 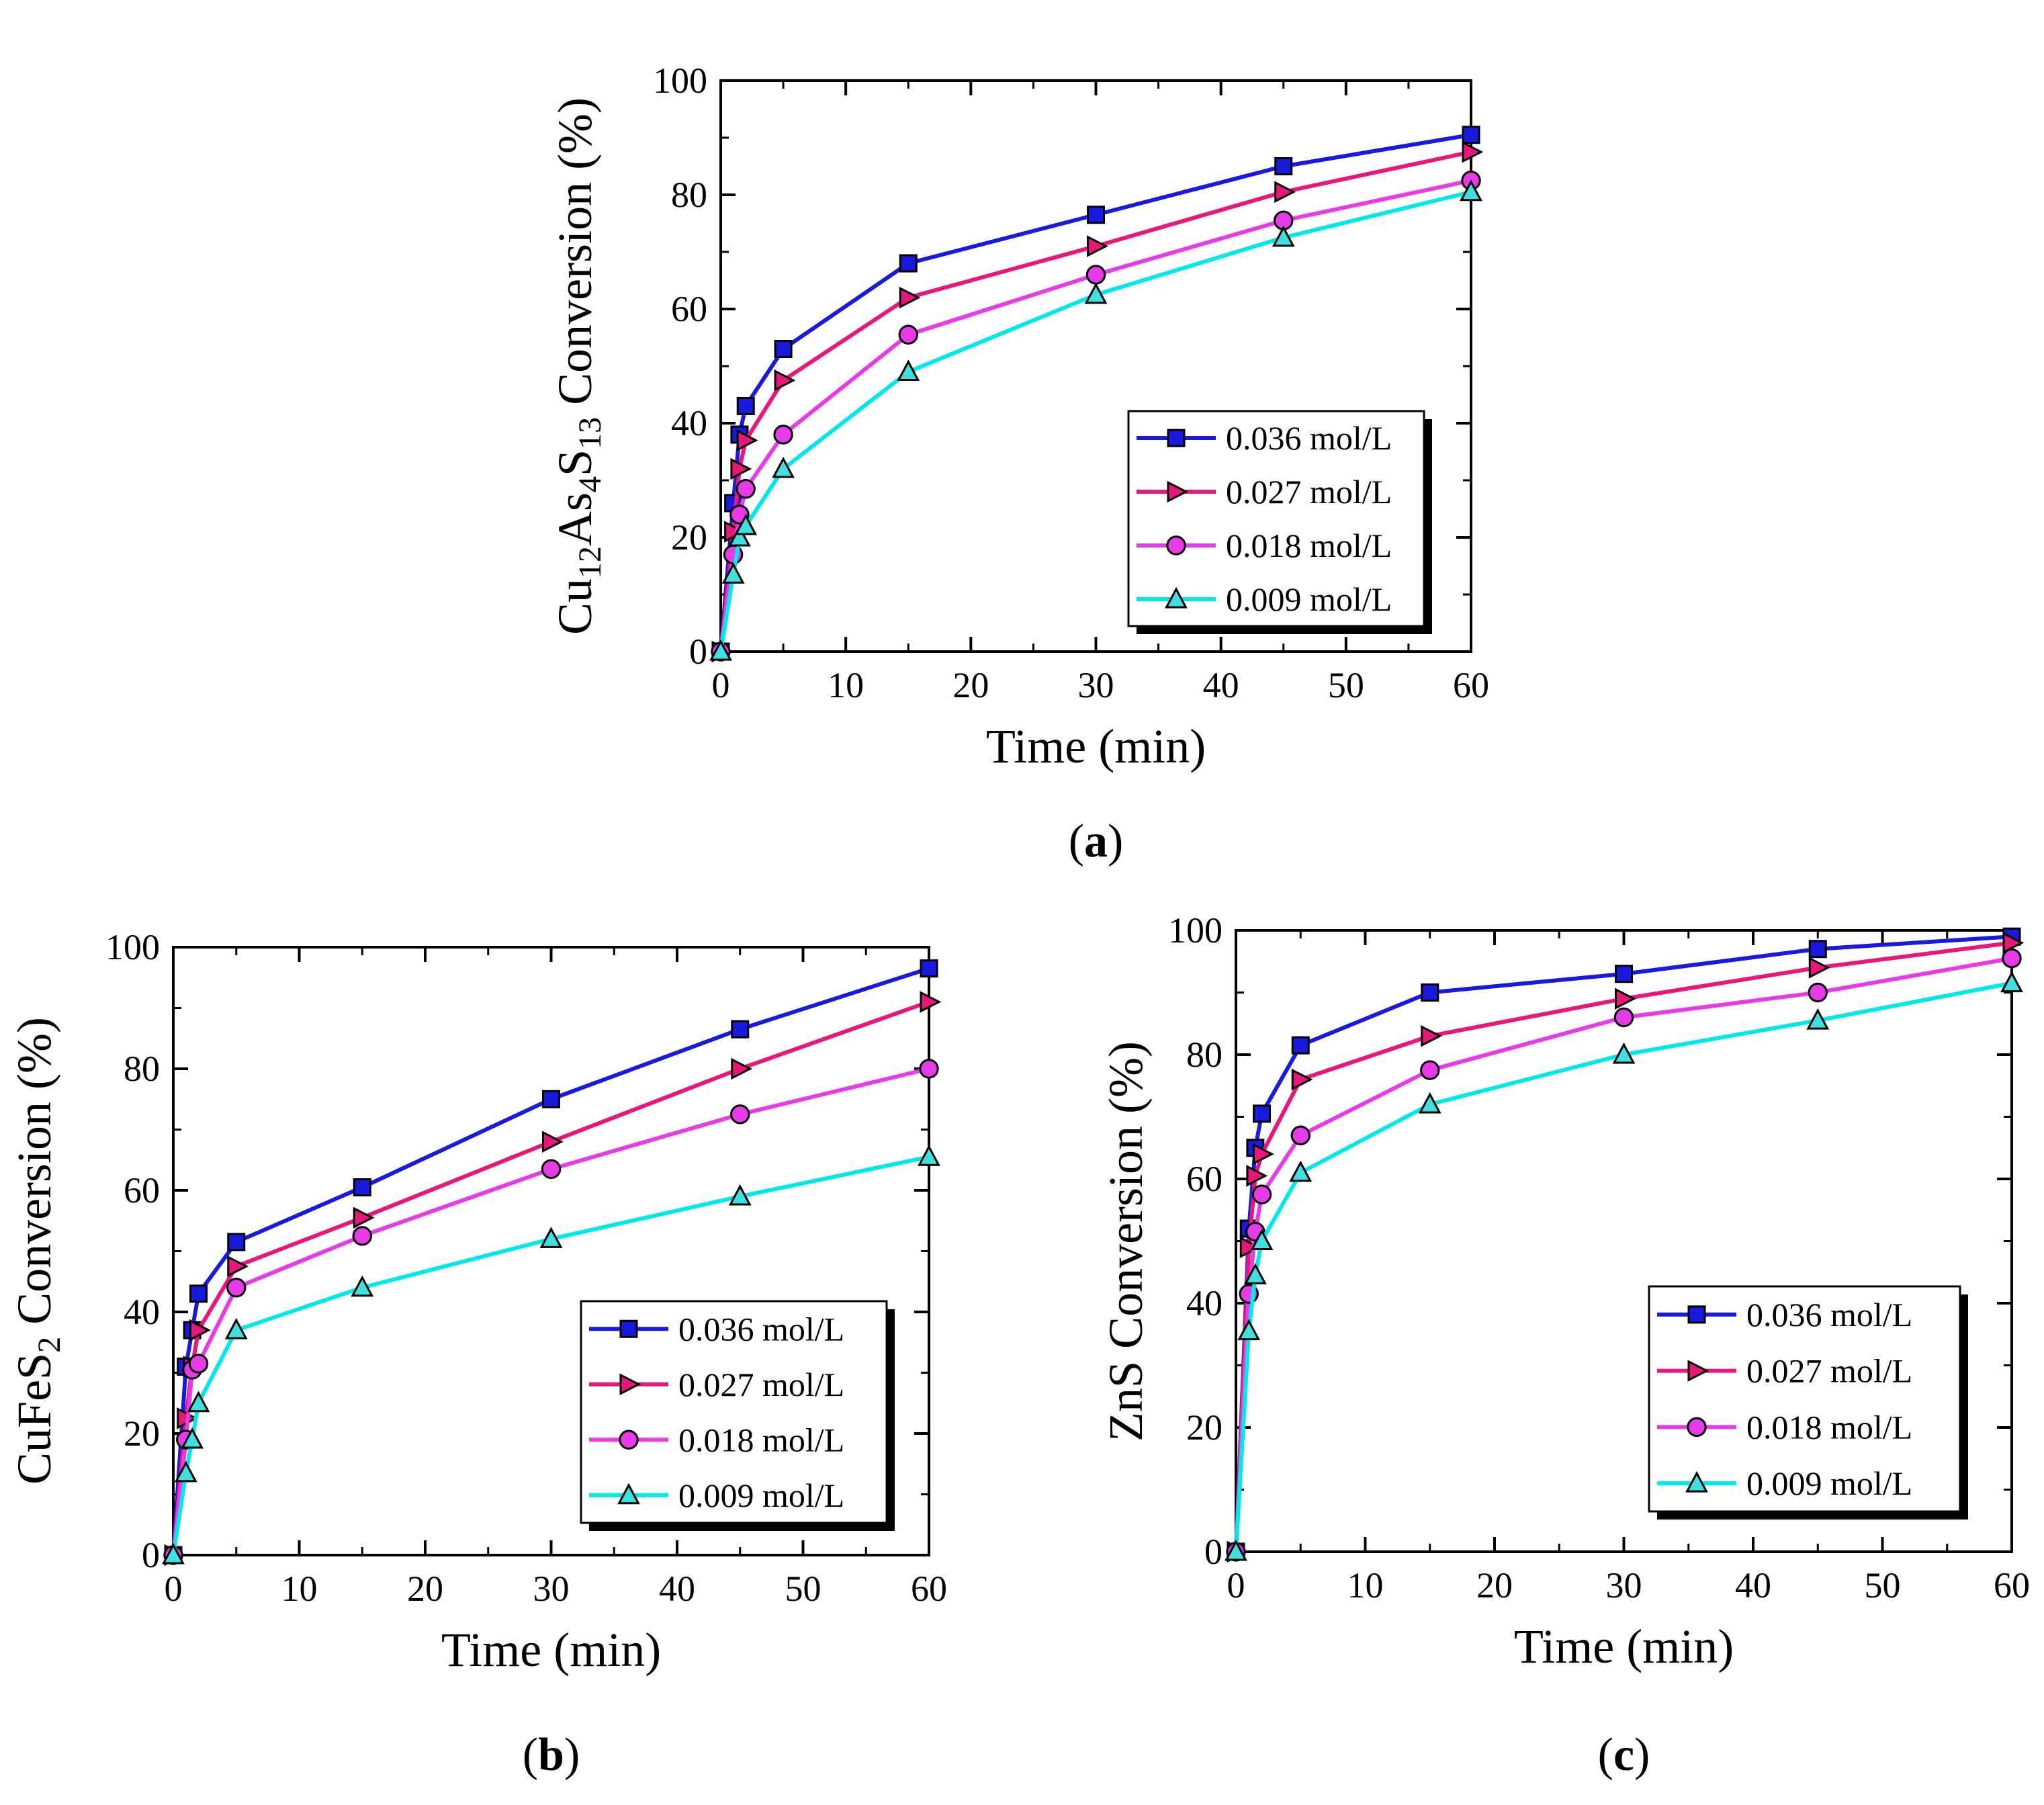 I want to click on y-tick-label: 100, so click(x=680, y=80).